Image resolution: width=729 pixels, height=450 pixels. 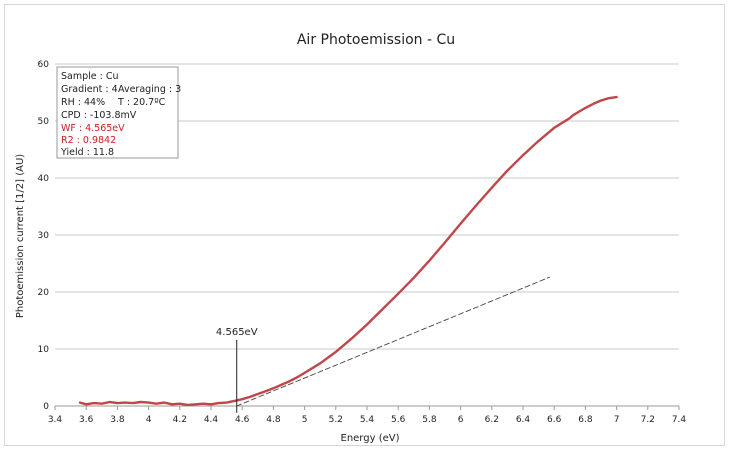 What do you see at coordinates (46, 407) in the screenshot?
I see `y-tick-label: 0` at bounding box center [46, 407].